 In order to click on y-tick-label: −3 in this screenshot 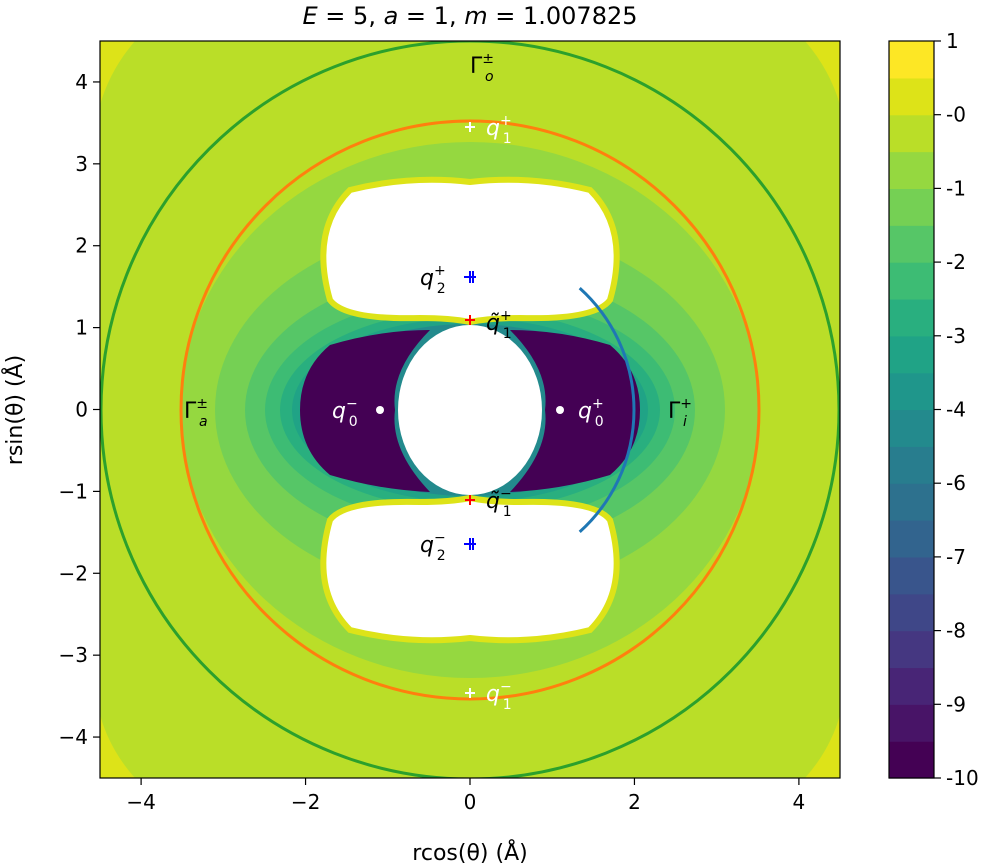, I will do `click(73, 655)`.